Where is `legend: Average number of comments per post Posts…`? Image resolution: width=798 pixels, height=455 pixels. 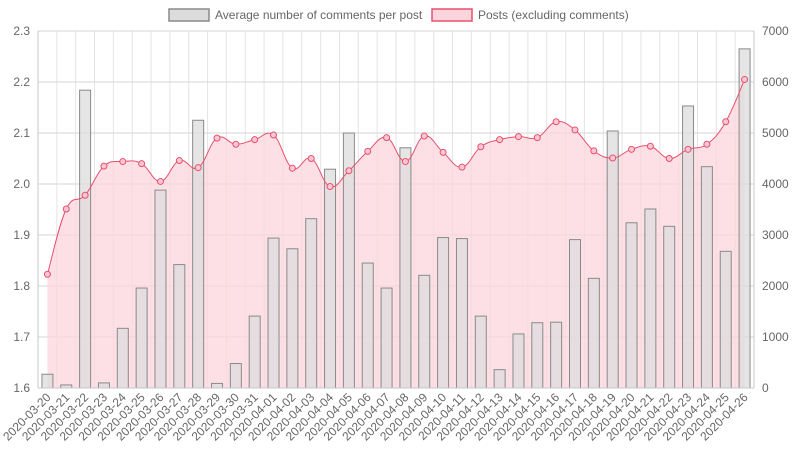 legend: Average number of comments per post Posts… is located at coordinates (398, 15).